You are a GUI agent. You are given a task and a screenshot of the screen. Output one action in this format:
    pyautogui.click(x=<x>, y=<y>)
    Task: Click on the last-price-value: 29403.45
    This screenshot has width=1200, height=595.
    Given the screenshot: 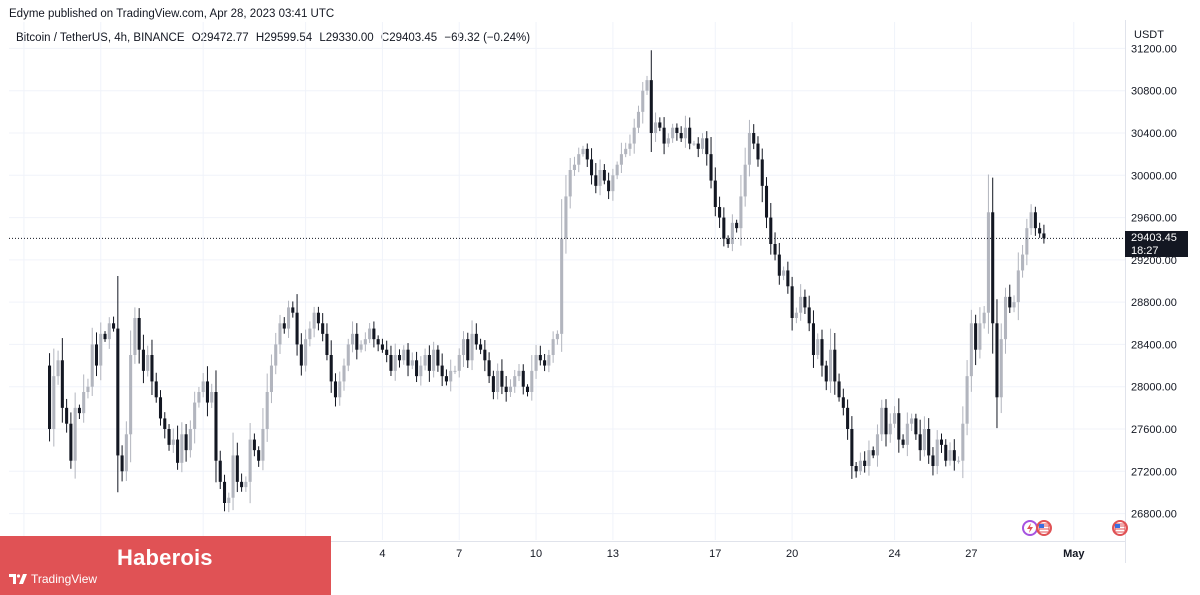 What is the action you would take?
    pyautogui.click(x=1154, y=238)
    